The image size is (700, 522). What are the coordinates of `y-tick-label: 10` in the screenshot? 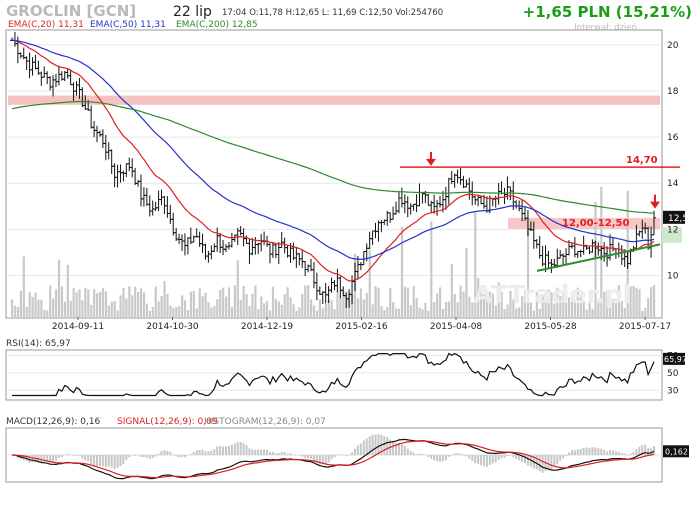 It's located at (673, 276).